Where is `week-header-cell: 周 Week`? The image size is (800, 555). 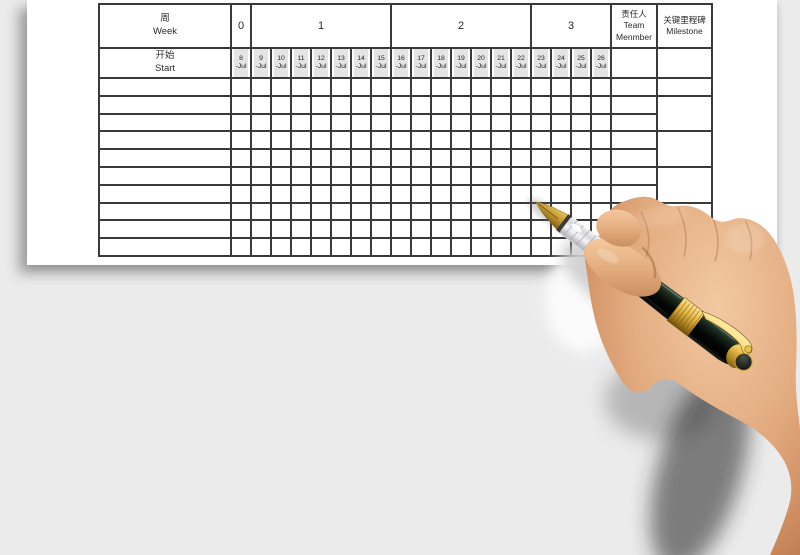 week-header-cell: 周 Week is located at coordinates (165, 26).